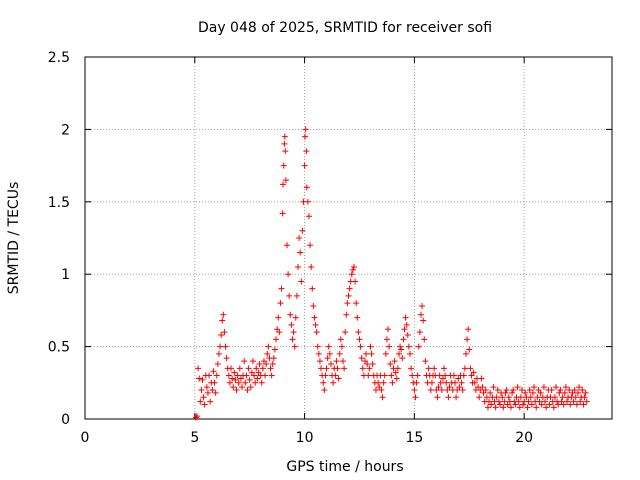 The image size is (640, 480). Describe the element at coordinates (85, 438) in the screenshot. I see `x-tick-label: 0` at that location.